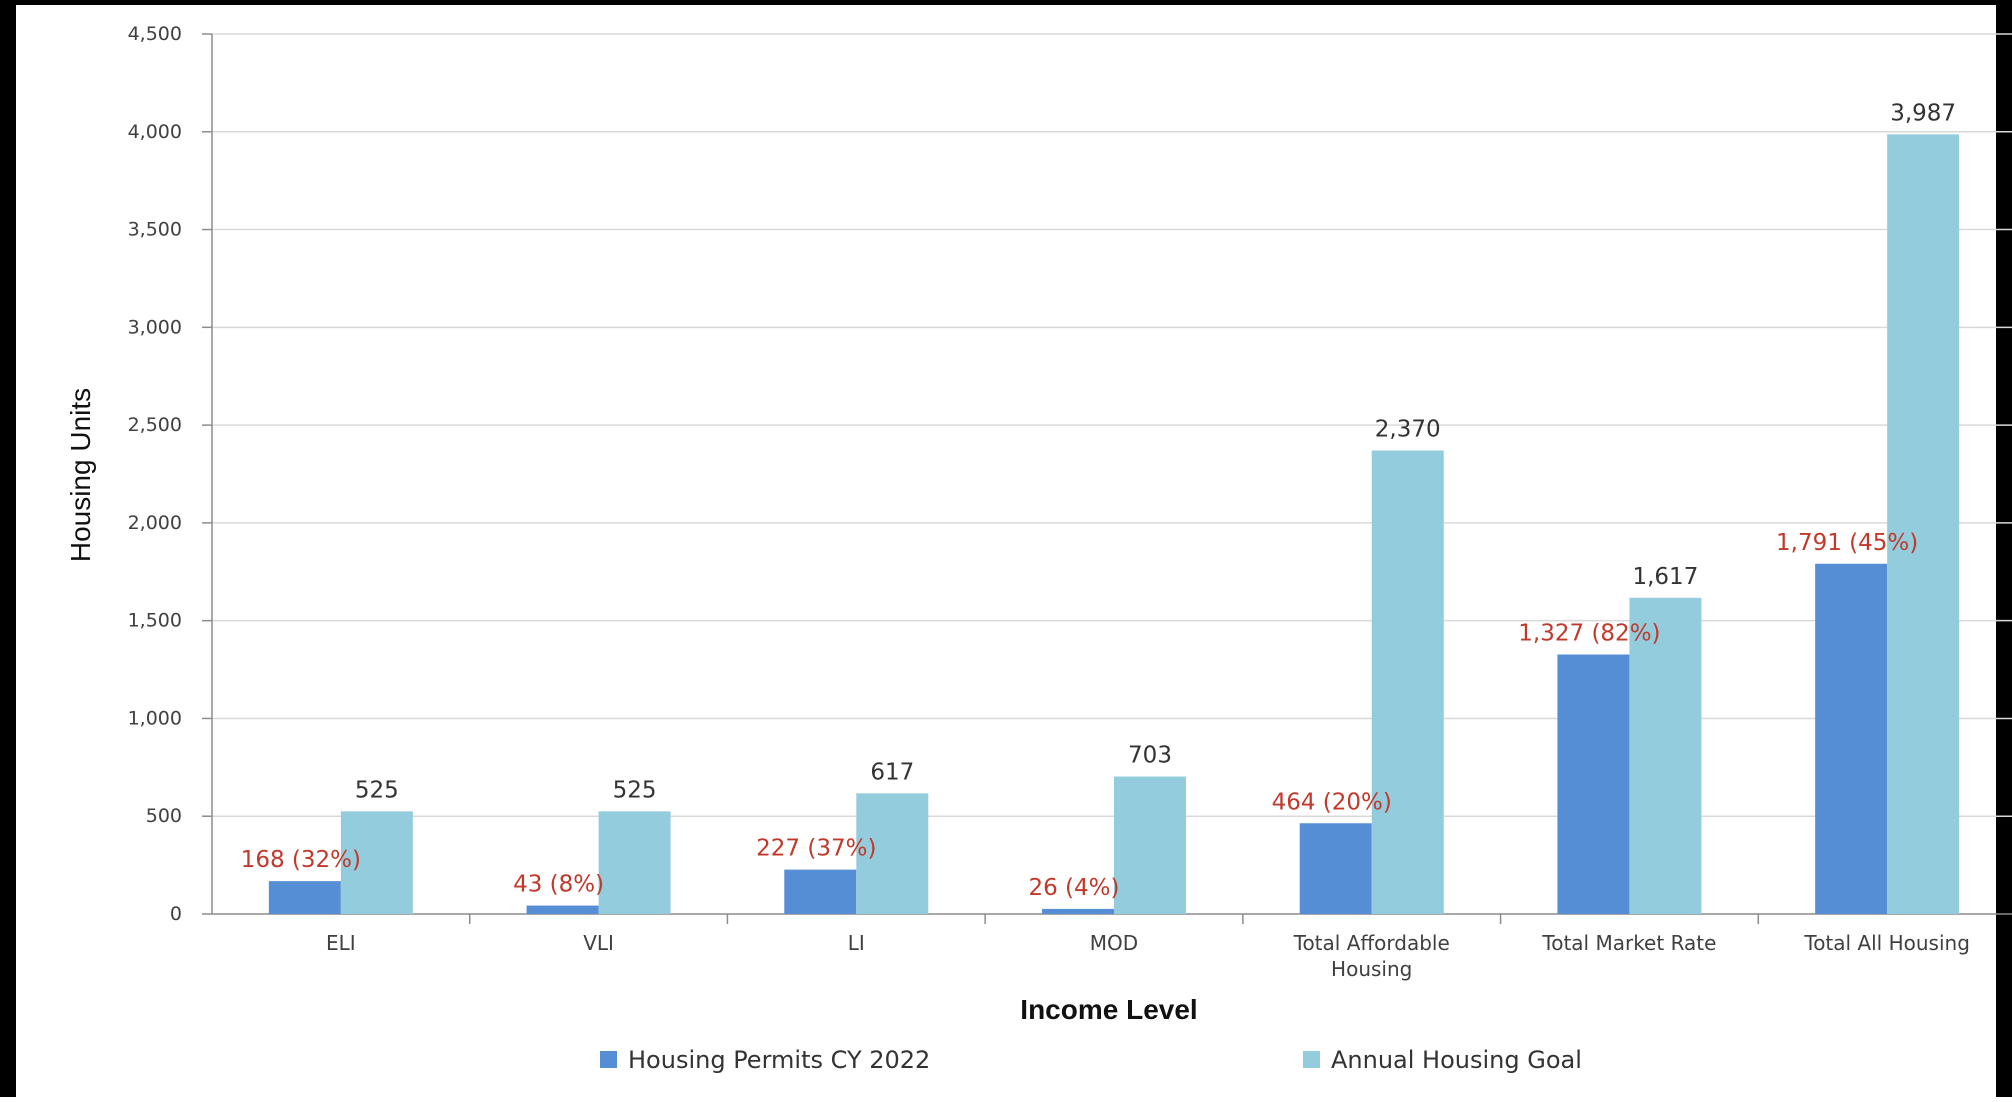 Image resolution: width=2012 pixels, height=1102 pixels. I want to click on y-tick-label: 3,000, so click(155, 327).